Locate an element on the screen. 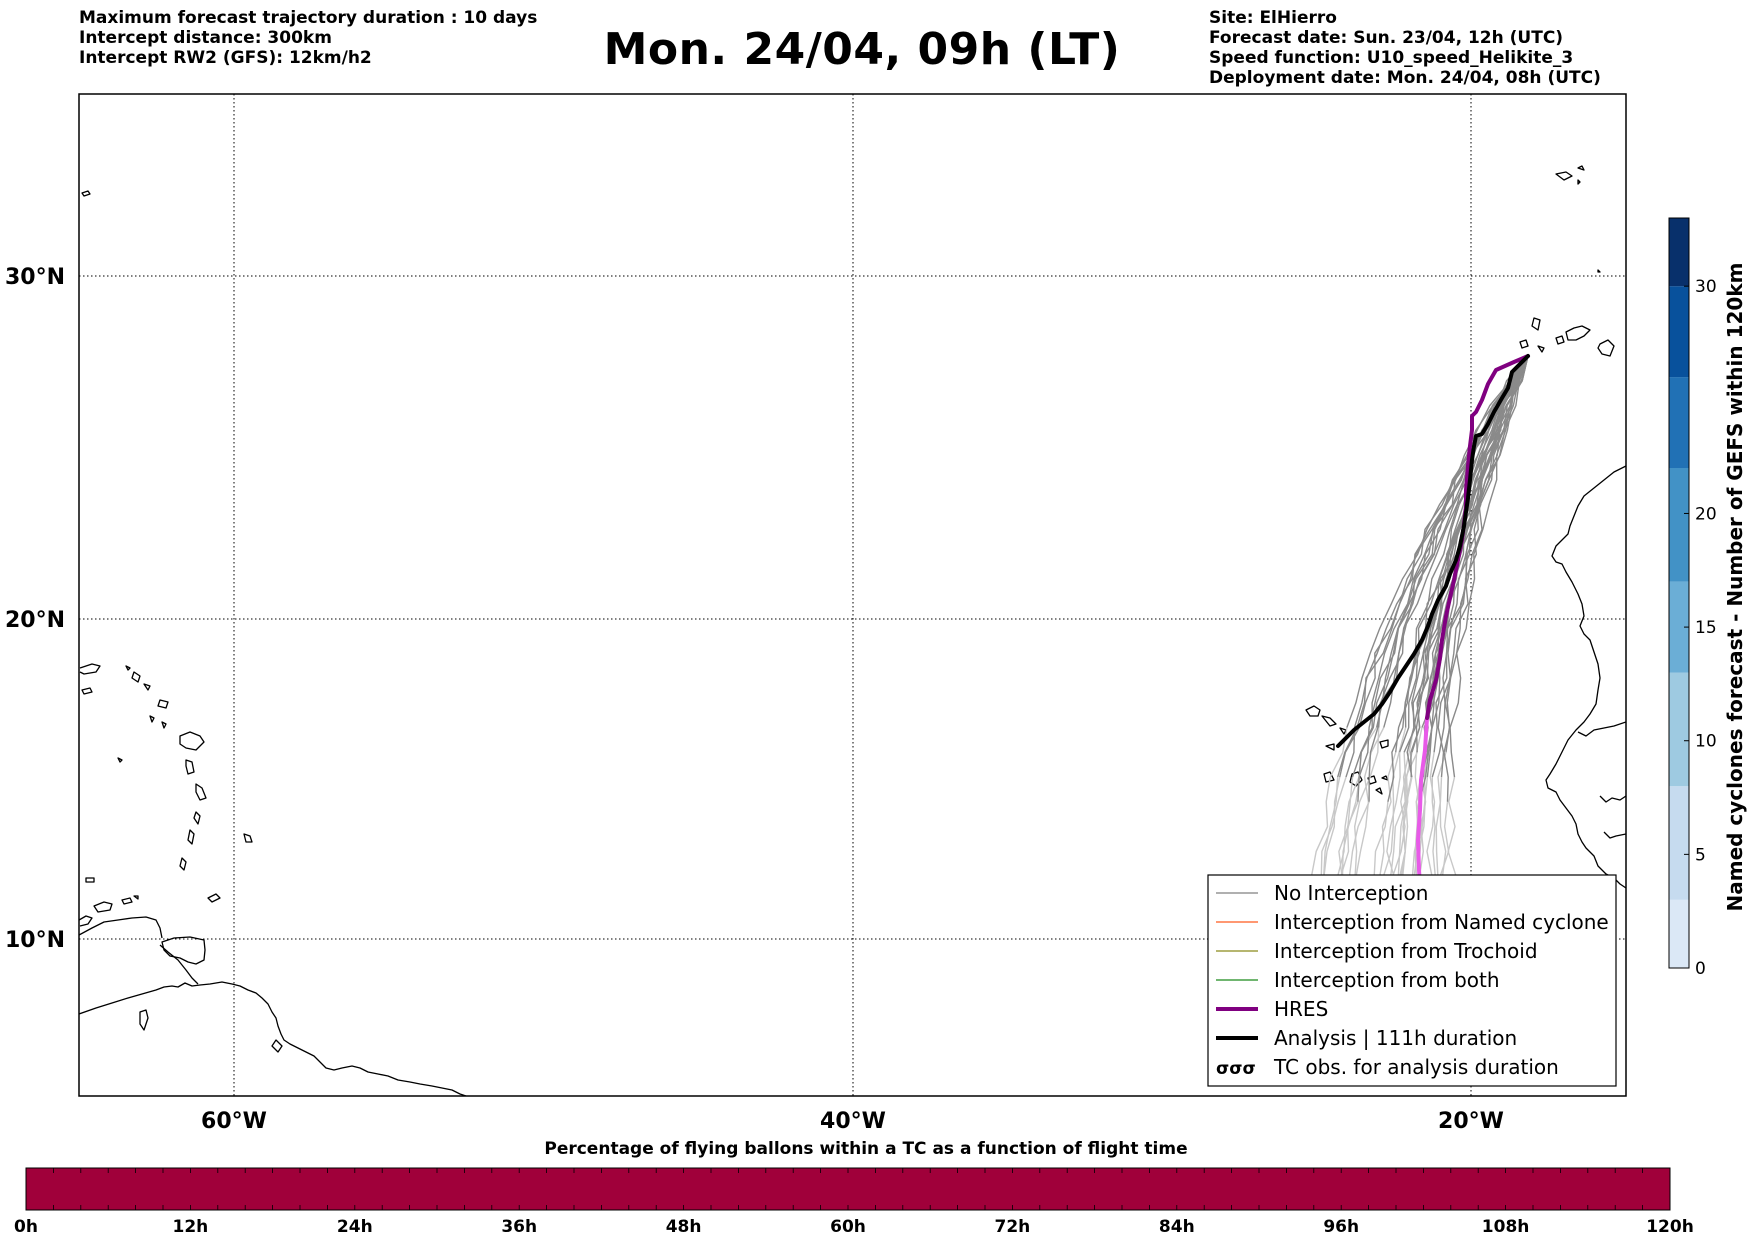 This screenshot has height=1241, width=1752. guyana-islet is located at coordinates (144, 1020).